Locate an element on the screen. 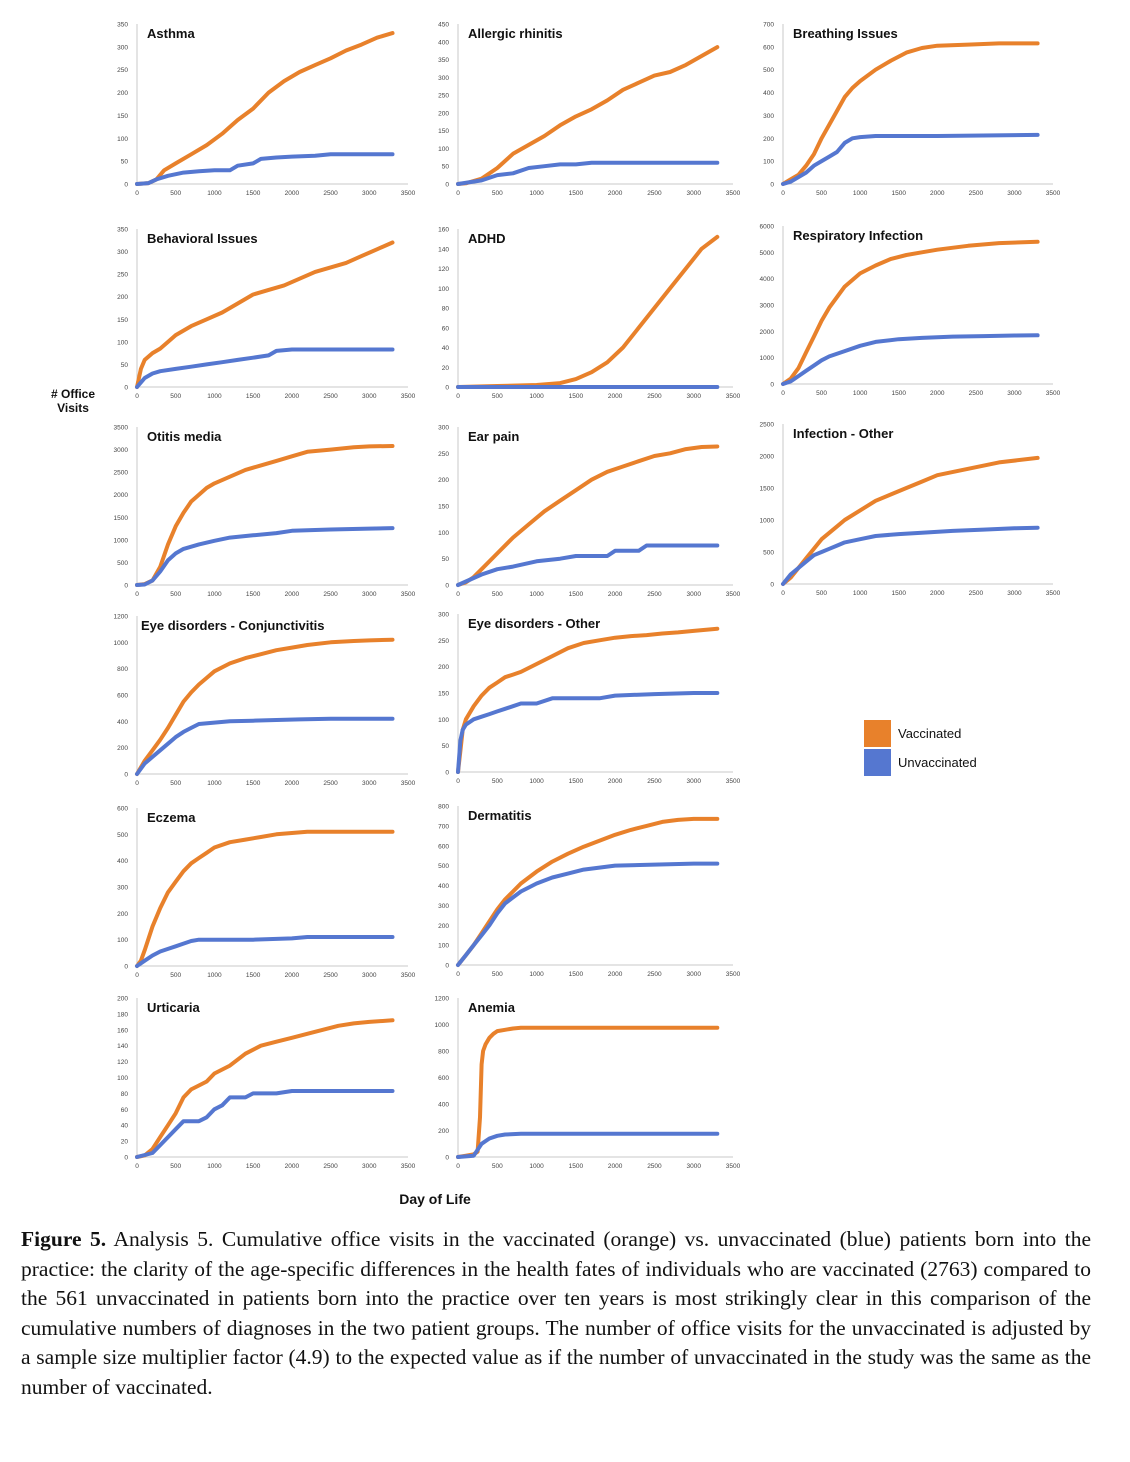 This screenshot has width=1130, height=1462. y-tick-label: 800 is located at coordinates (443, 807).